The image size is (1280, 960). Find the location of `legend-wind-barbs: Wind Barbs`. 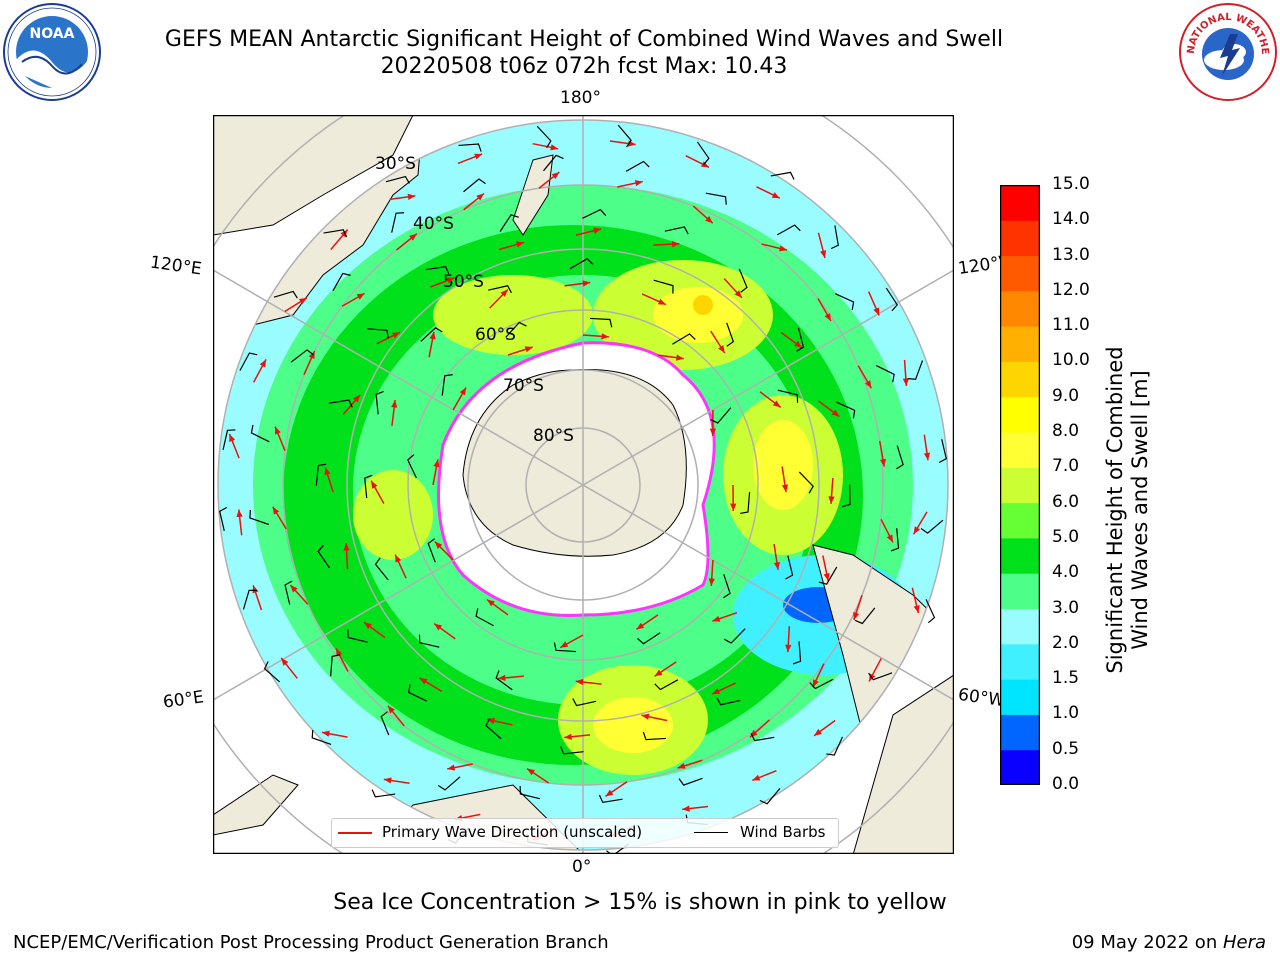

legend-wind-barbs: Wind Barbs is located at coordinates (783, 832).